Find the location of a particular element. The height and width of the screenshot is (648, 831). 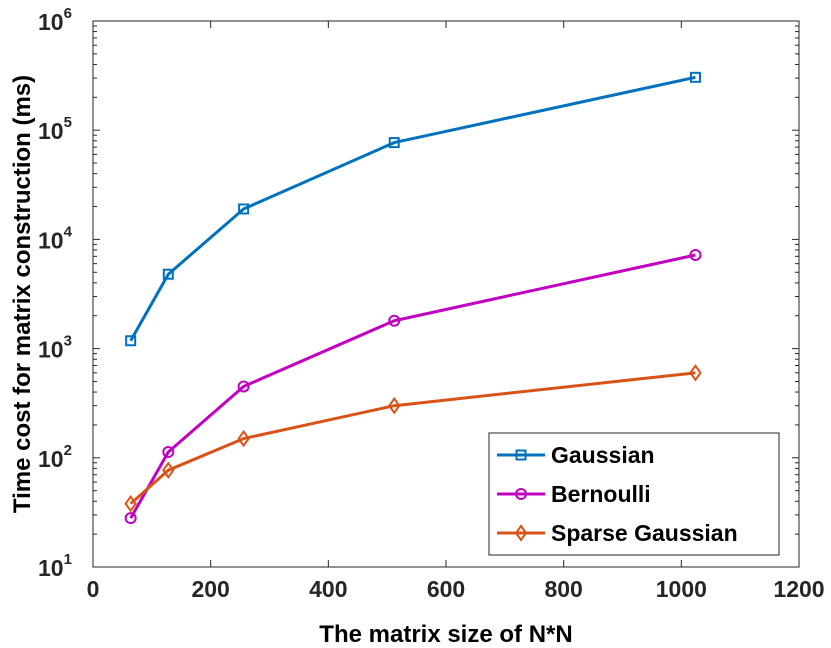

y-tick-exponent: 5 is located at coordinates (68, 122).